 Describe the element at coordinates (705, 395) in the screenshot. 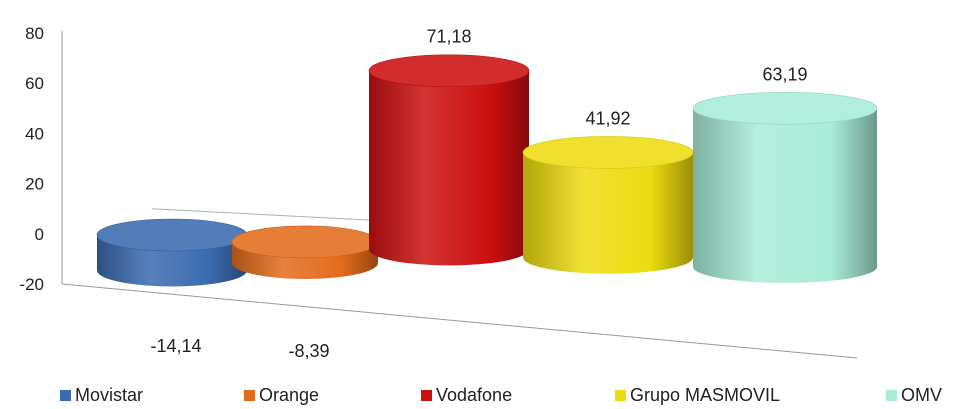

I see `legend-label: Grupo MASMOVIL` at that location.